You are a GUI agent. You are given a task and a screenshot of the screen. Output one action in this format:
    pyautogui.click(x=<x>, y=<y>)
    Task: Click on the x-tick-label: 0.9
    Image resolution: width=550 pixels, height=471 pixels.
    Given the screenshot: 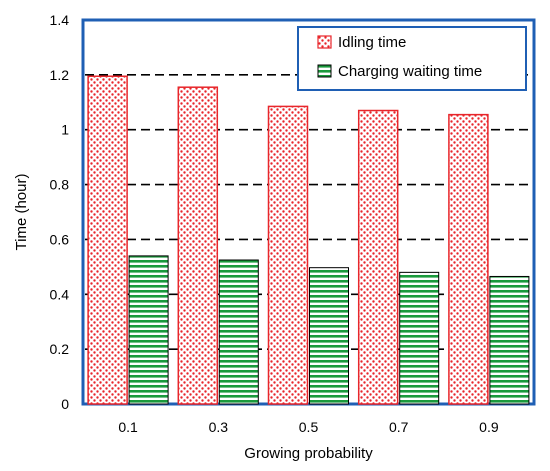 What is the action you would take?
    pyautogui.click(x=489, y=427)
    